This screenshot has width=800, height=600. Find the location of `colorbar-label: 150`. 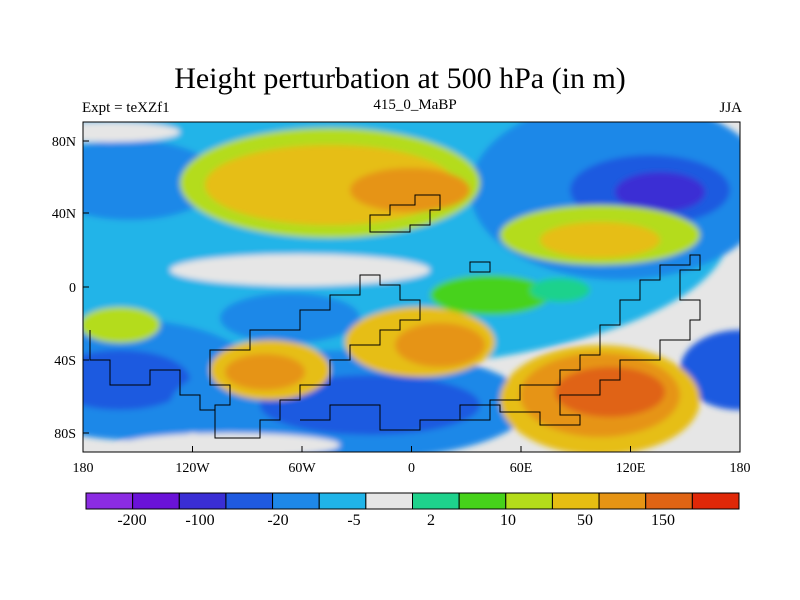

colorbar-label: 150 is located at coordinates (663, 520).